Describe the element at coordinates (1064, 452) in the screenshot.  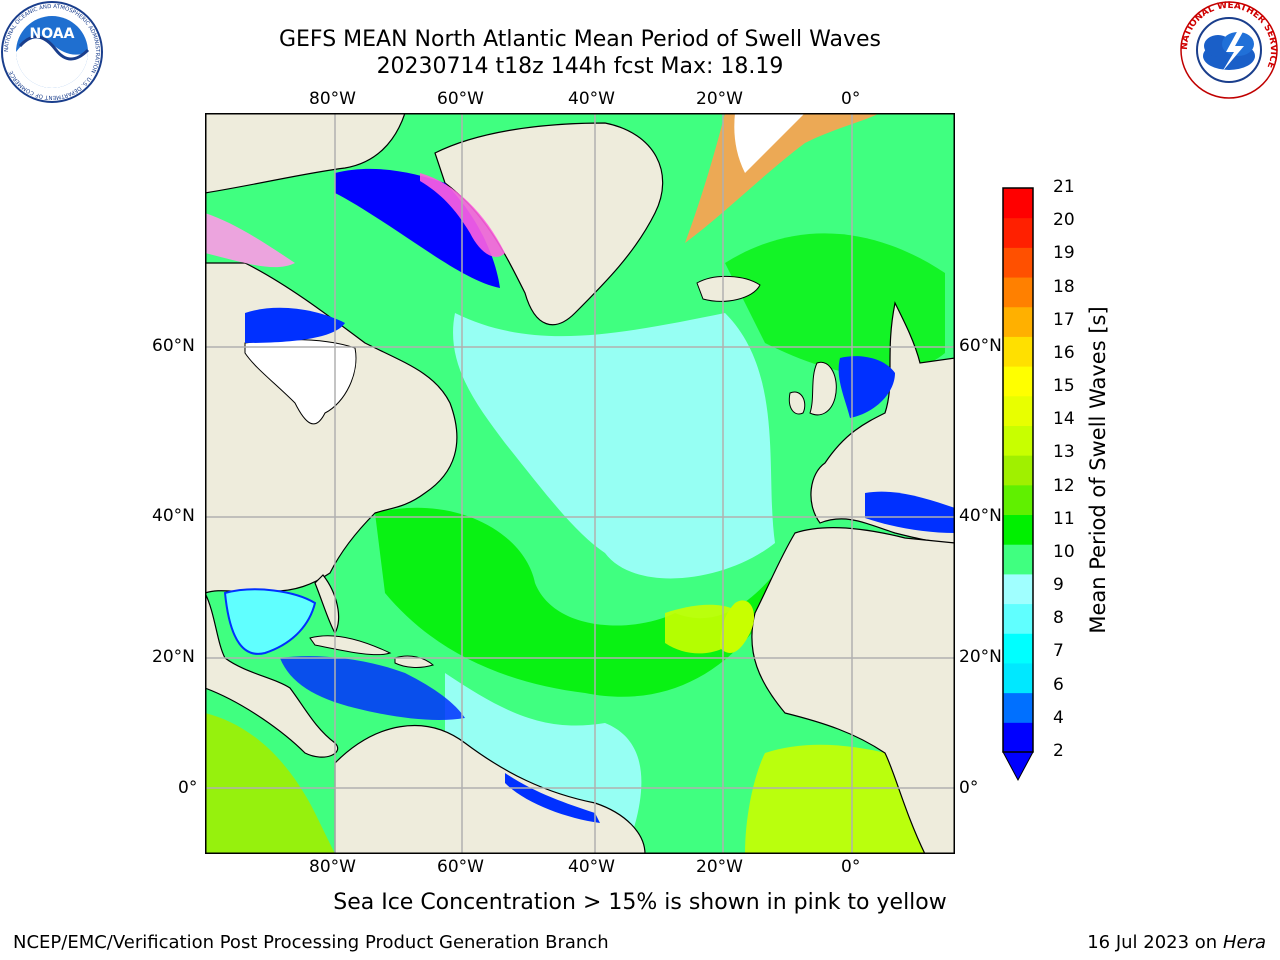
I see `colorbar-tick-label: 13` at that location.